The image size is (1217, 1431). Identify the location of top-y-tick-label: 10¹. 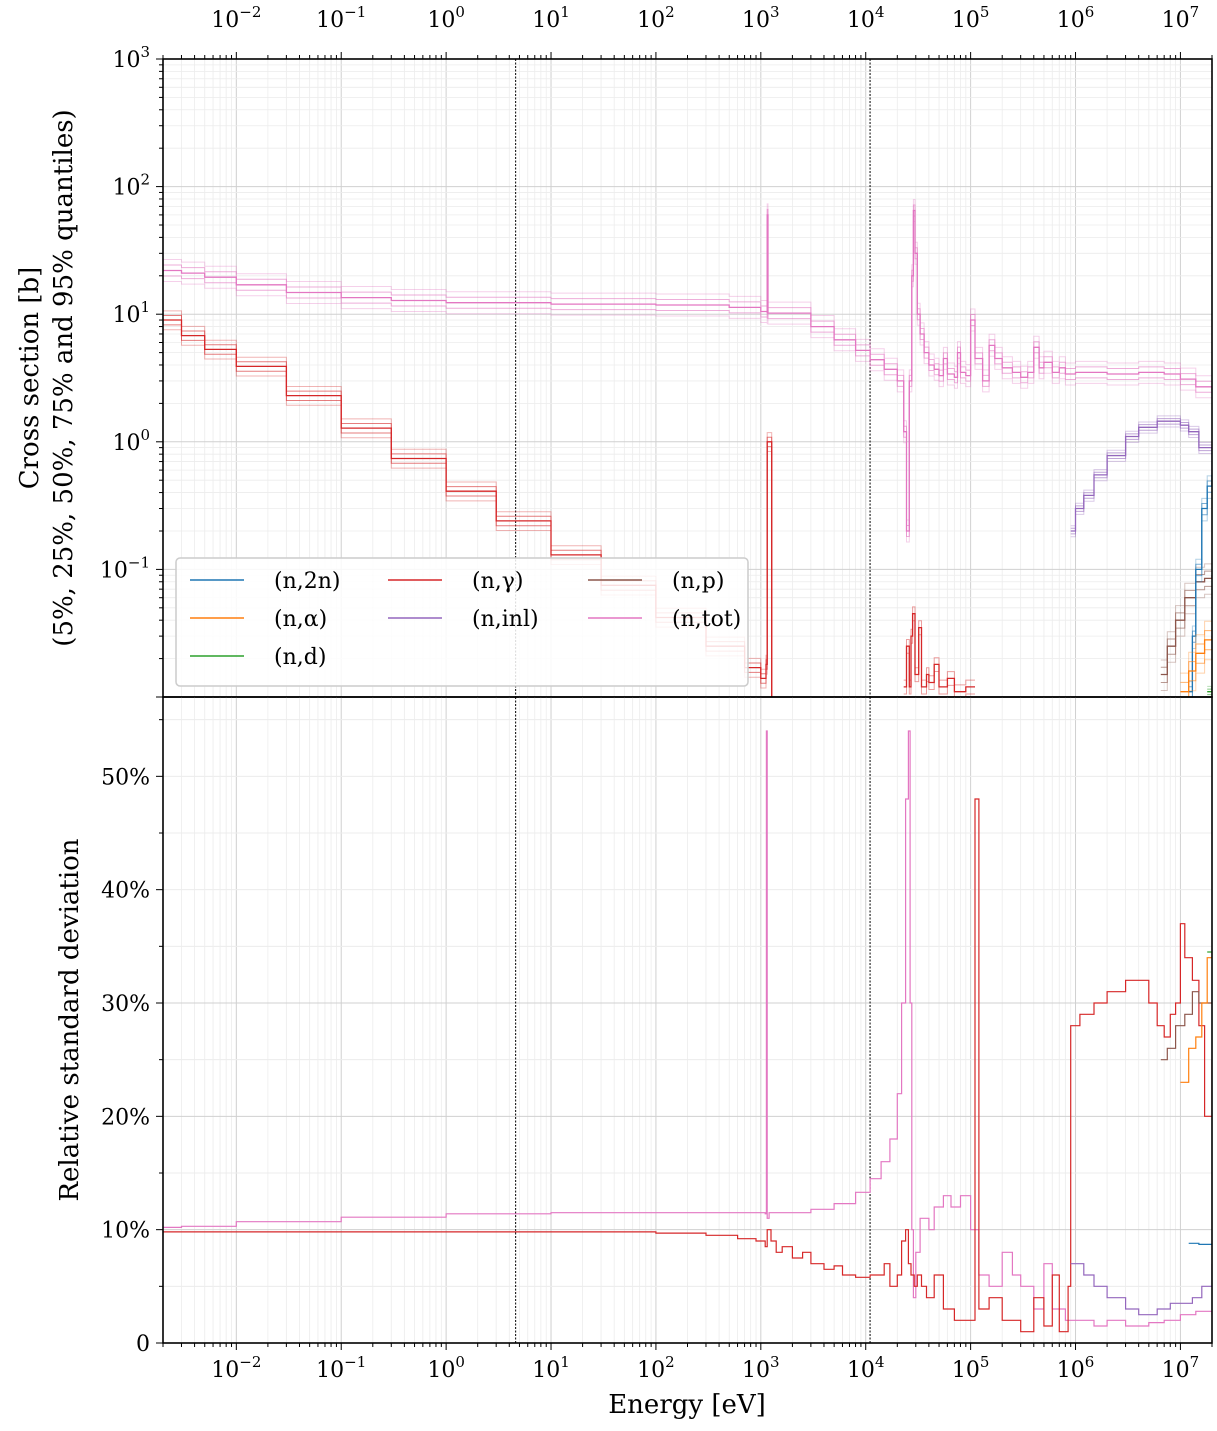
(131, 313).